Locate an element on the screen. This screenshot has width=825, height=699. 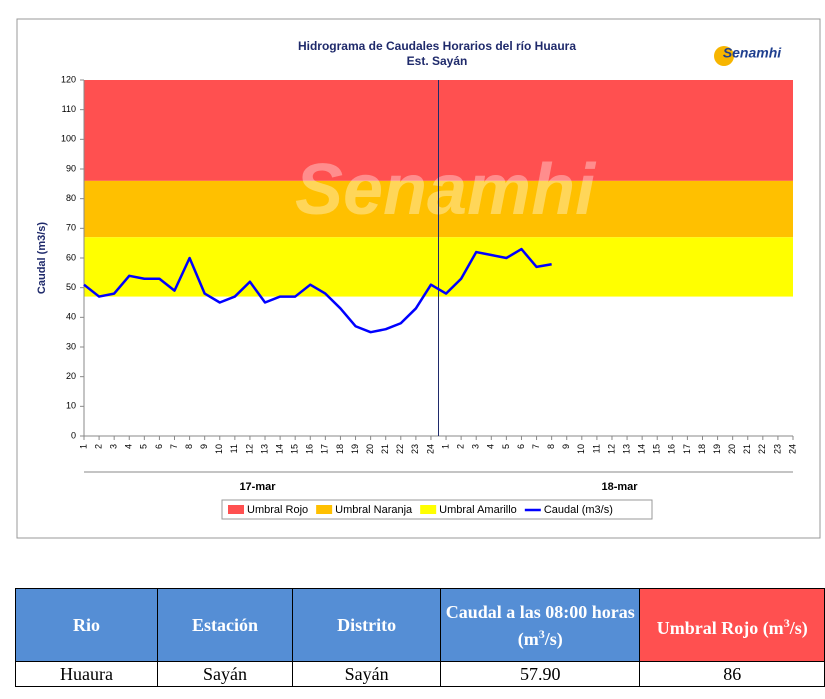
header-cell: Caudal a las 08:00 horas (m3/s) is located at coordinates (540, 625).